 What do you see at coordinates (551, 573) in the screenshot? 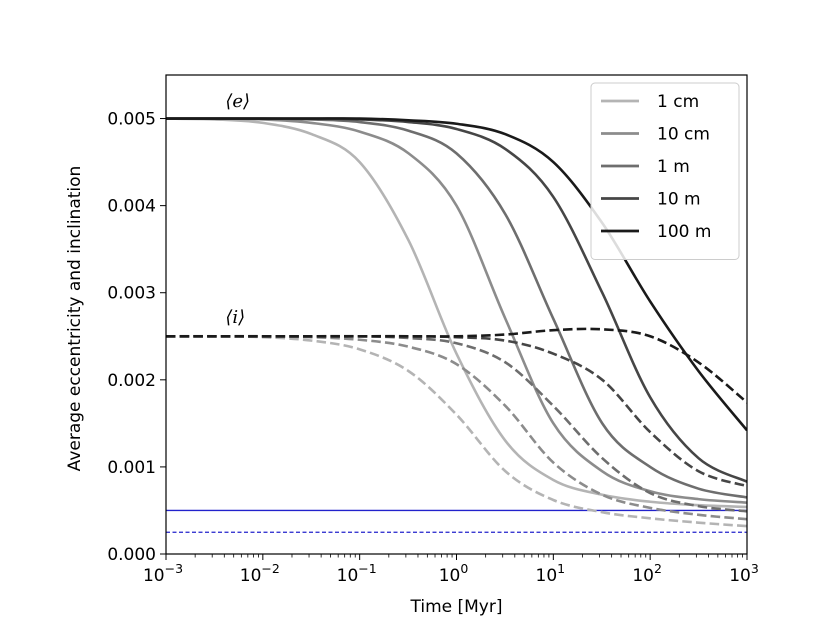
I see `x-tick-label: 10¹` at bounding box center [551, 573].